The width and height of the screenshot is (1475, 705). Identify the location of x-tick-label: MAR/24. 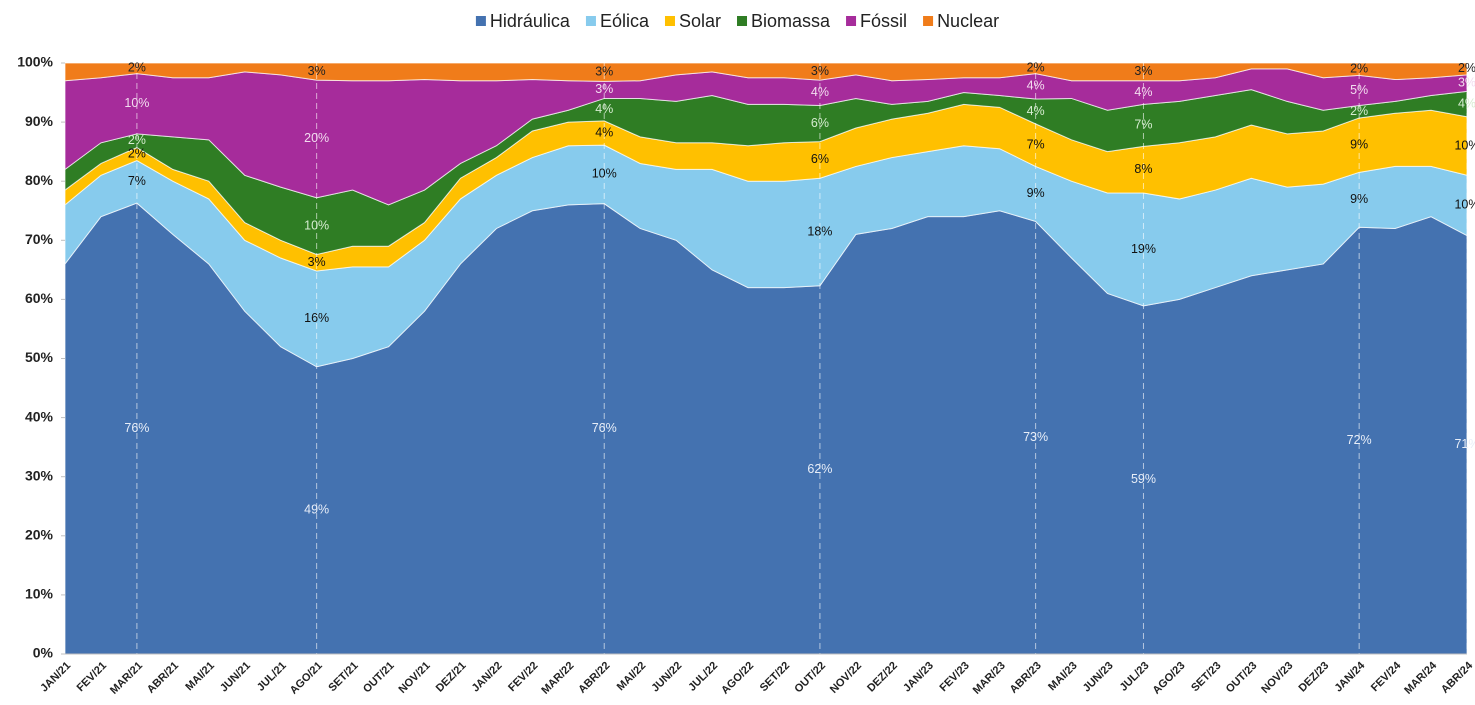
(1421, 678).